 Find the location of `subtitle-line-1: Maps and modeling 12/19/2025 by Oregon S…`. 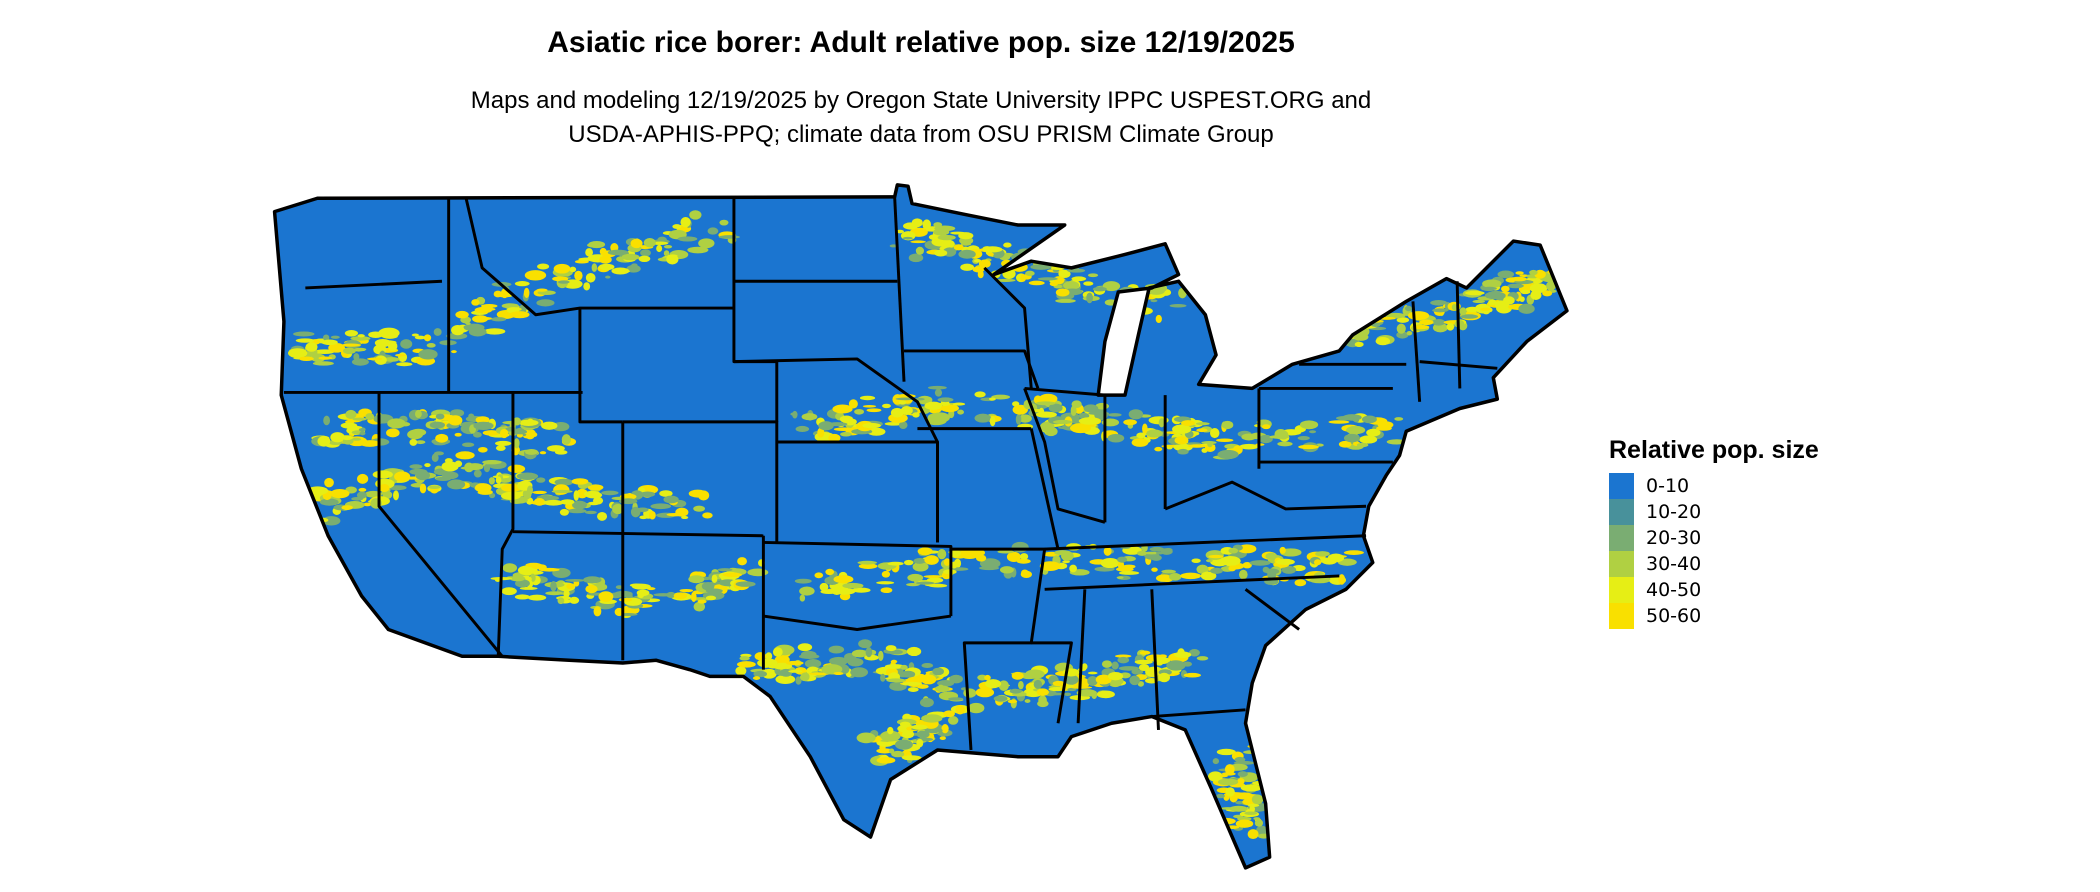

subtitle-line-1: Maps and modeling 12/19/2025 by Oregon S… is located at coordinates (921, 100).